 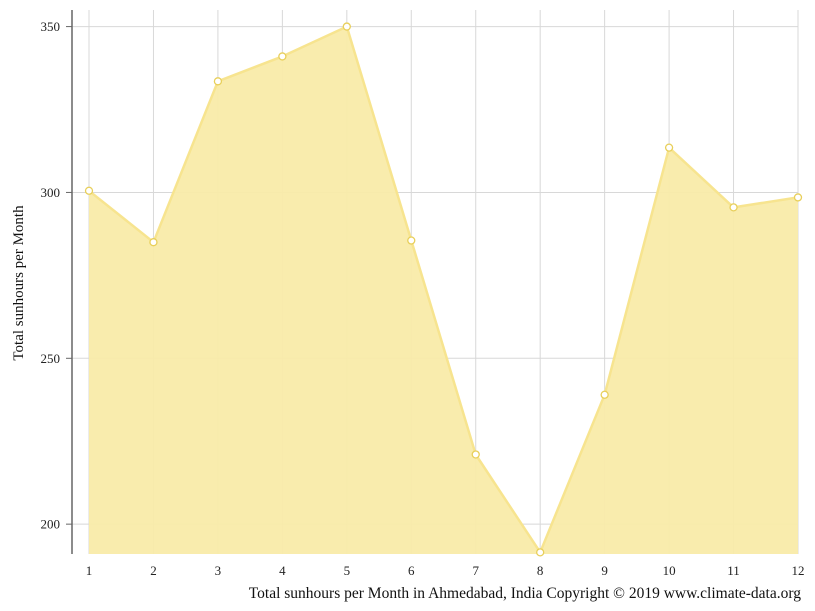 What do you see at coordinates (282, 570) in the screenshot?
I see `x-tick-label-4: 4` at bounding box center [282, 570].